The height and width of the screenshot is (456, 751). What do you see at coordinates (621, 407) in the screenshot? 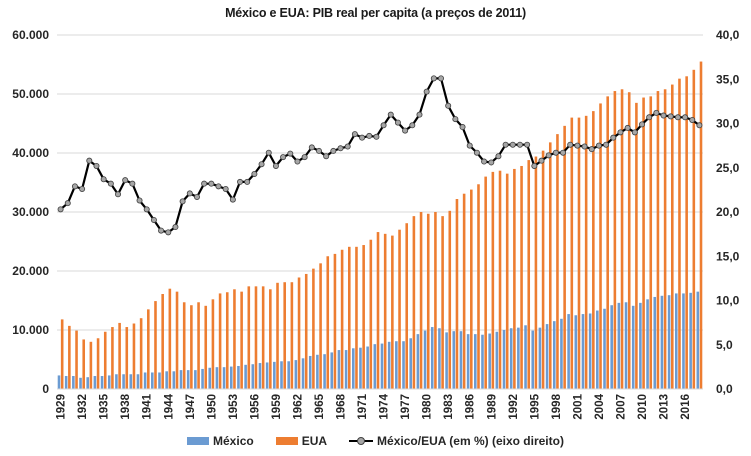
I see `x-tick-label: 2007` at bounding box center [621, 407].